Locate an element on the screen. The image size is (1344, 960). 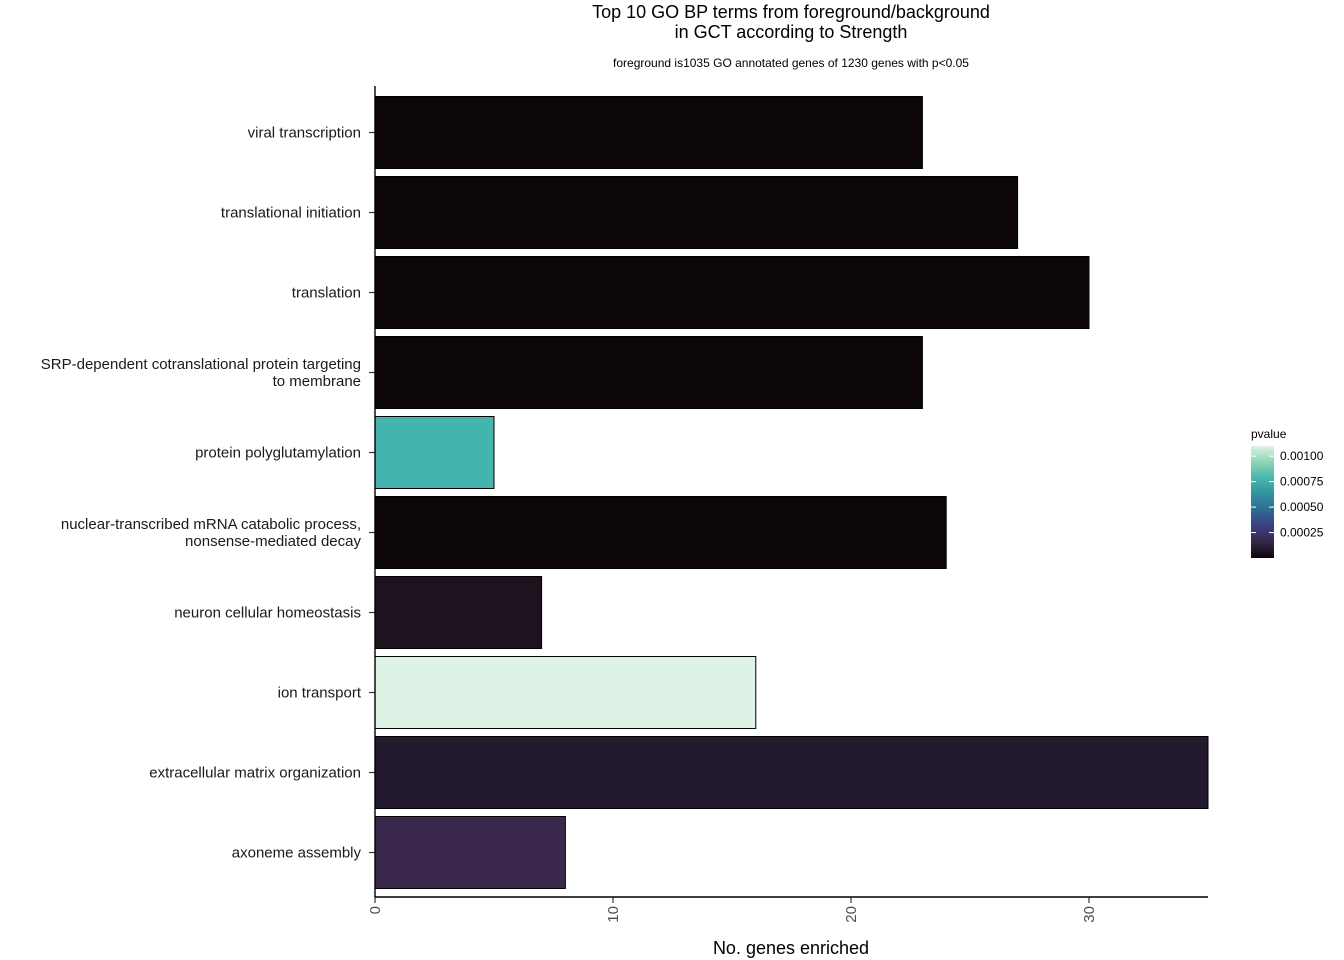
category-label: axoneme assembly is located at coordinates (297, 853).